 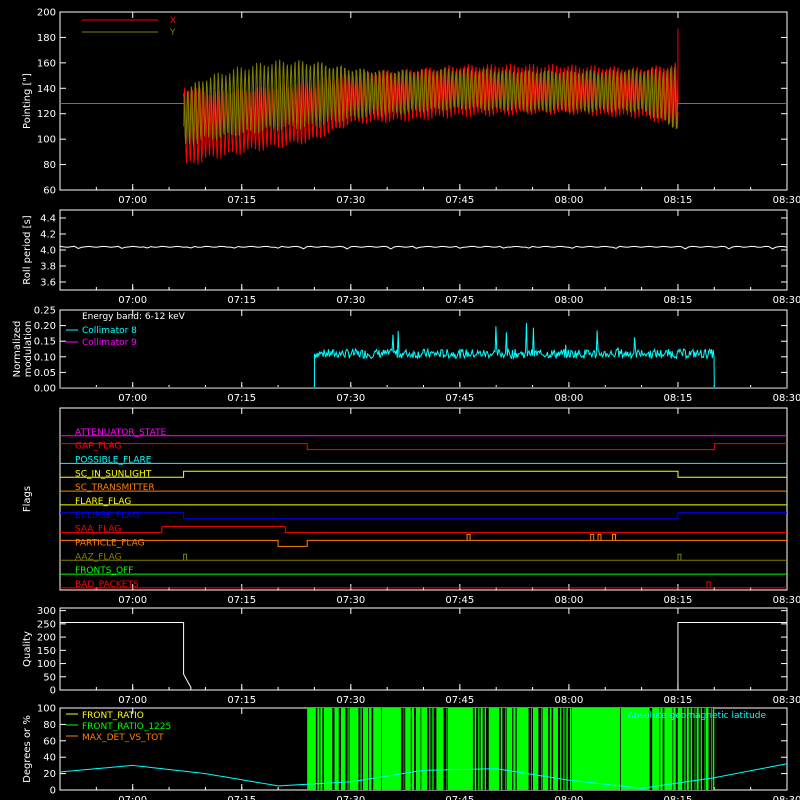 I want to click on modulation-ylabel: Normalizedmodulation, so click(x=23, y=349).